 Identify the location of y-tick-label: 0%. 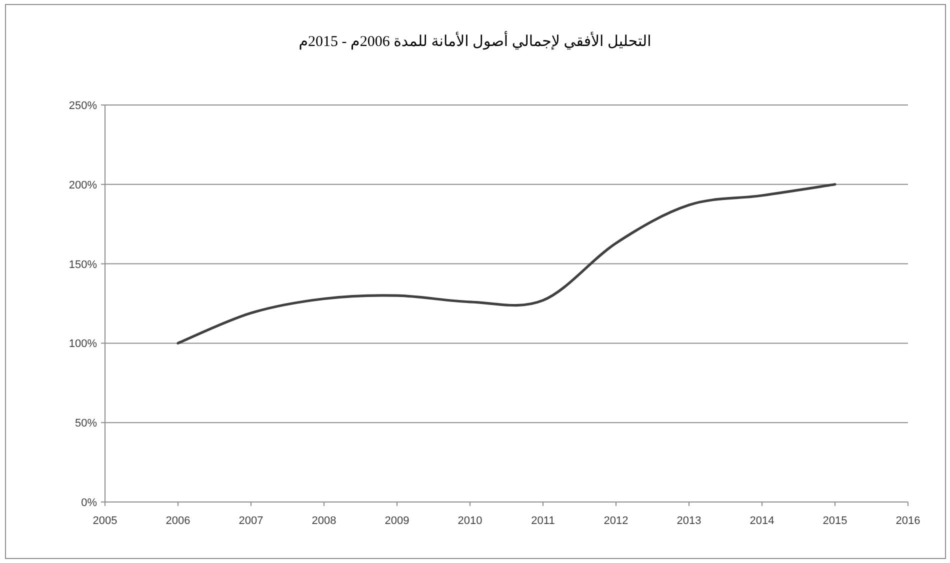
(89, 503).